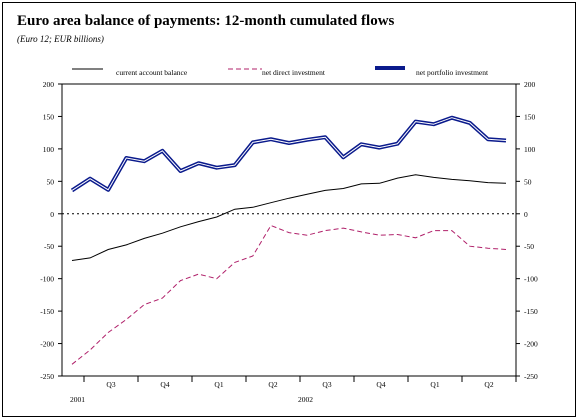 The width and height of the screenshot is (580, 420). What do you see at coordinates (530, 149) in the screenshot?
I see `y-tick-label-right: 100` at bounding box center [530, 149].